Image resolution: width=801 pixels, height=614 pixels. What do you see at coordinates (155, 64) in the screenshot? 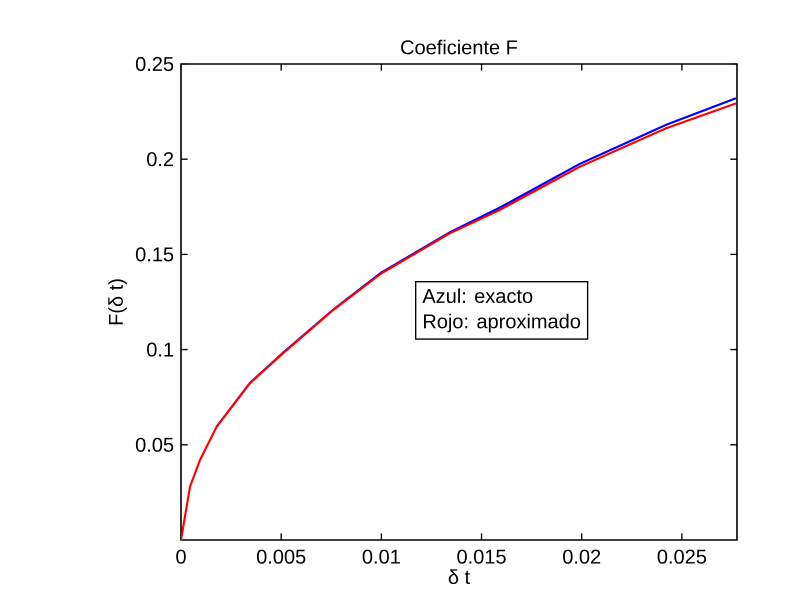
I see `y-tick-label: 0.25` at bounding box center [155, 64].